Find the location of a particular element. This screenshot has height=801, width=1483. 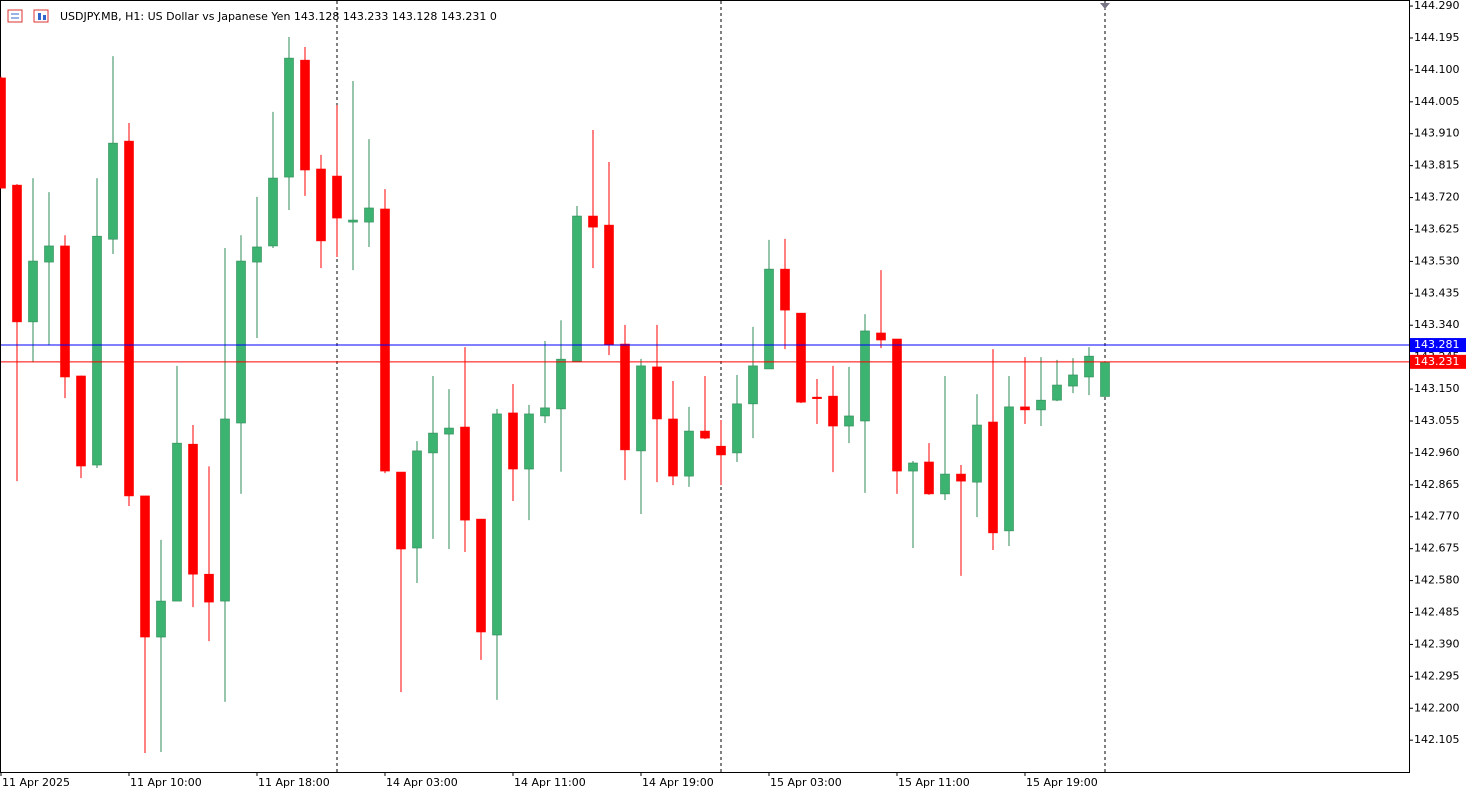

y-tick-label: 143.055 is located at coordinates (1437, 420).